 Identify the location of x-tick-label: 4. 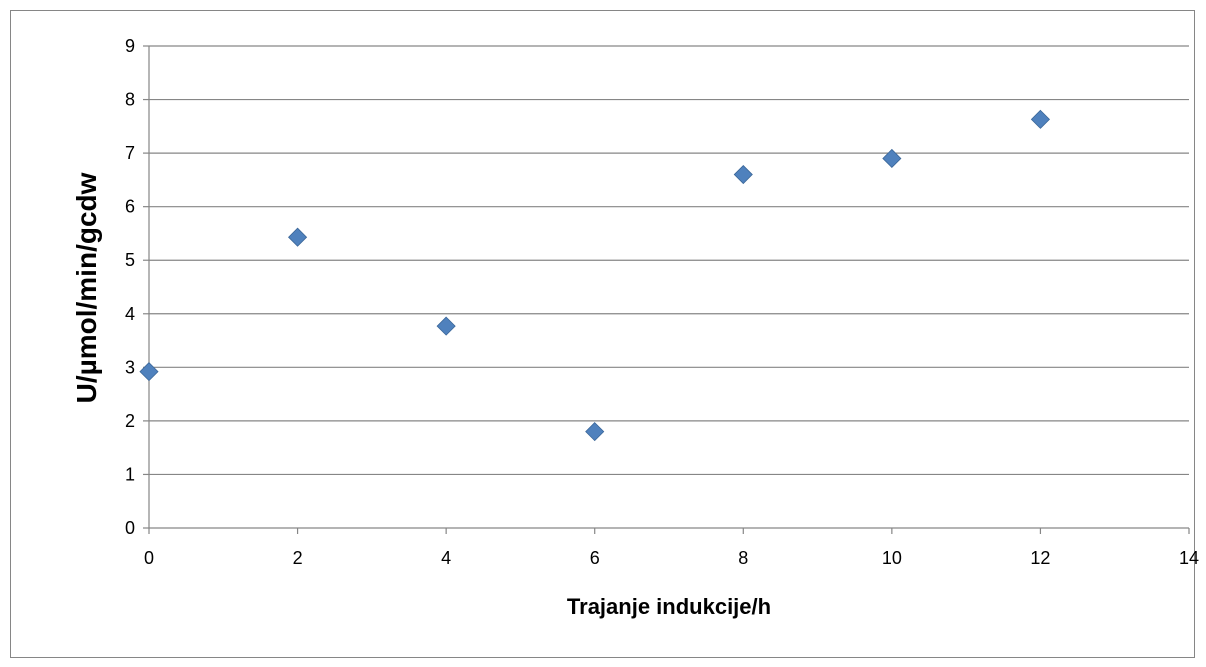
(446, 558).